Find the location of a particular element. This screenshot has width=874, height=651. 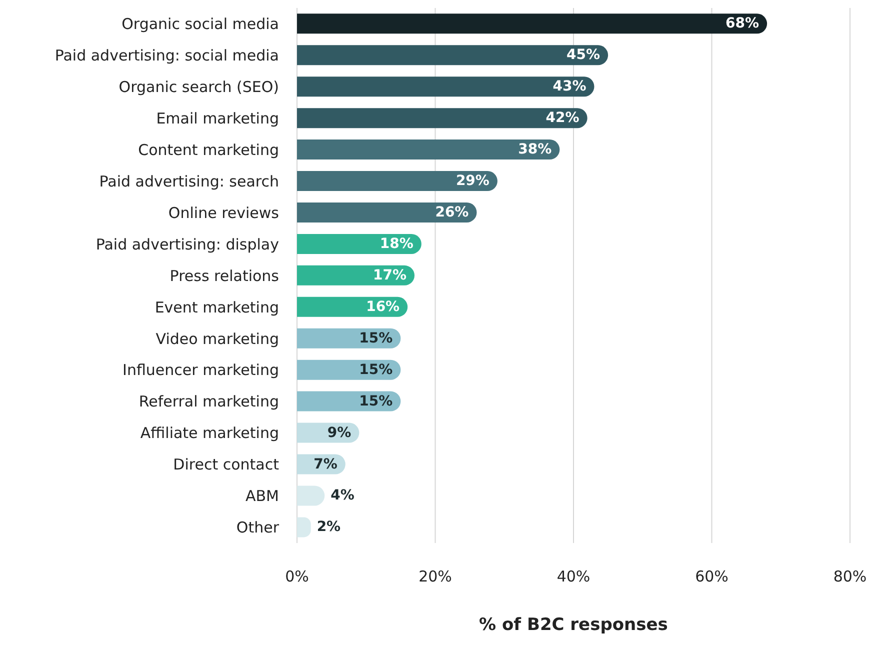

y-tick-label: Press relations is located at coordinates (225, 275).